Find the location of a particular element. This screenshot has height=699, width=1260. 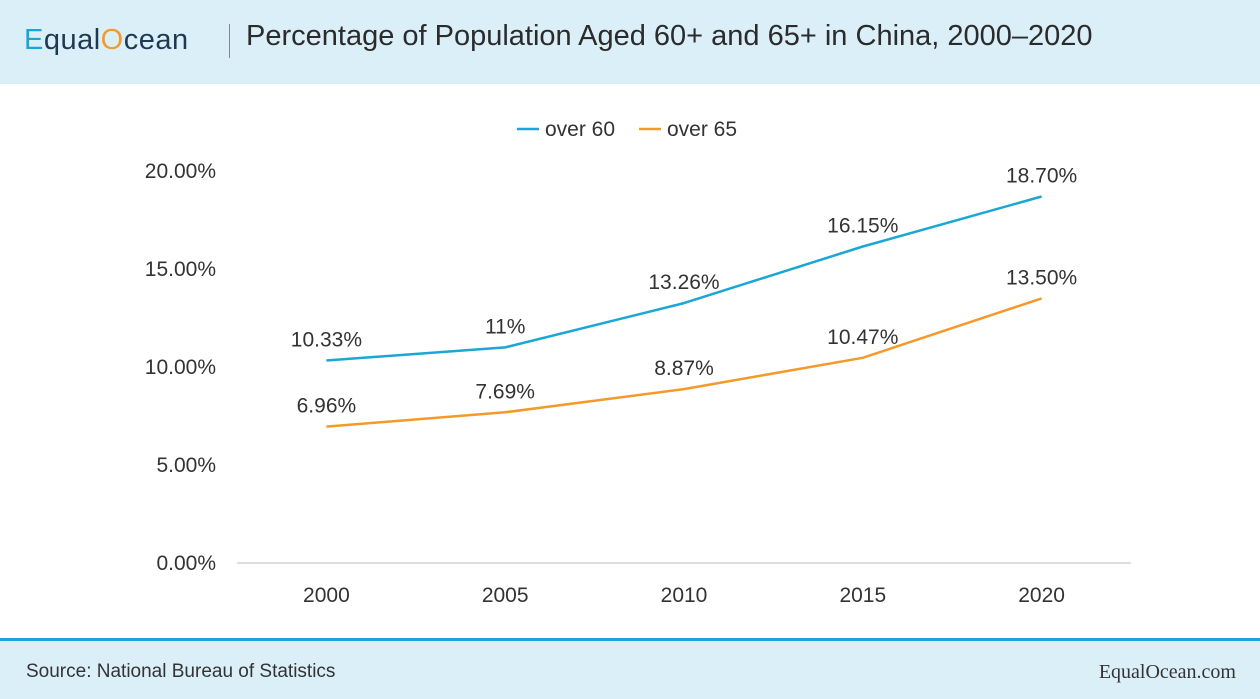

x-tick-label: 2010 is located at coordinates (684, 595).